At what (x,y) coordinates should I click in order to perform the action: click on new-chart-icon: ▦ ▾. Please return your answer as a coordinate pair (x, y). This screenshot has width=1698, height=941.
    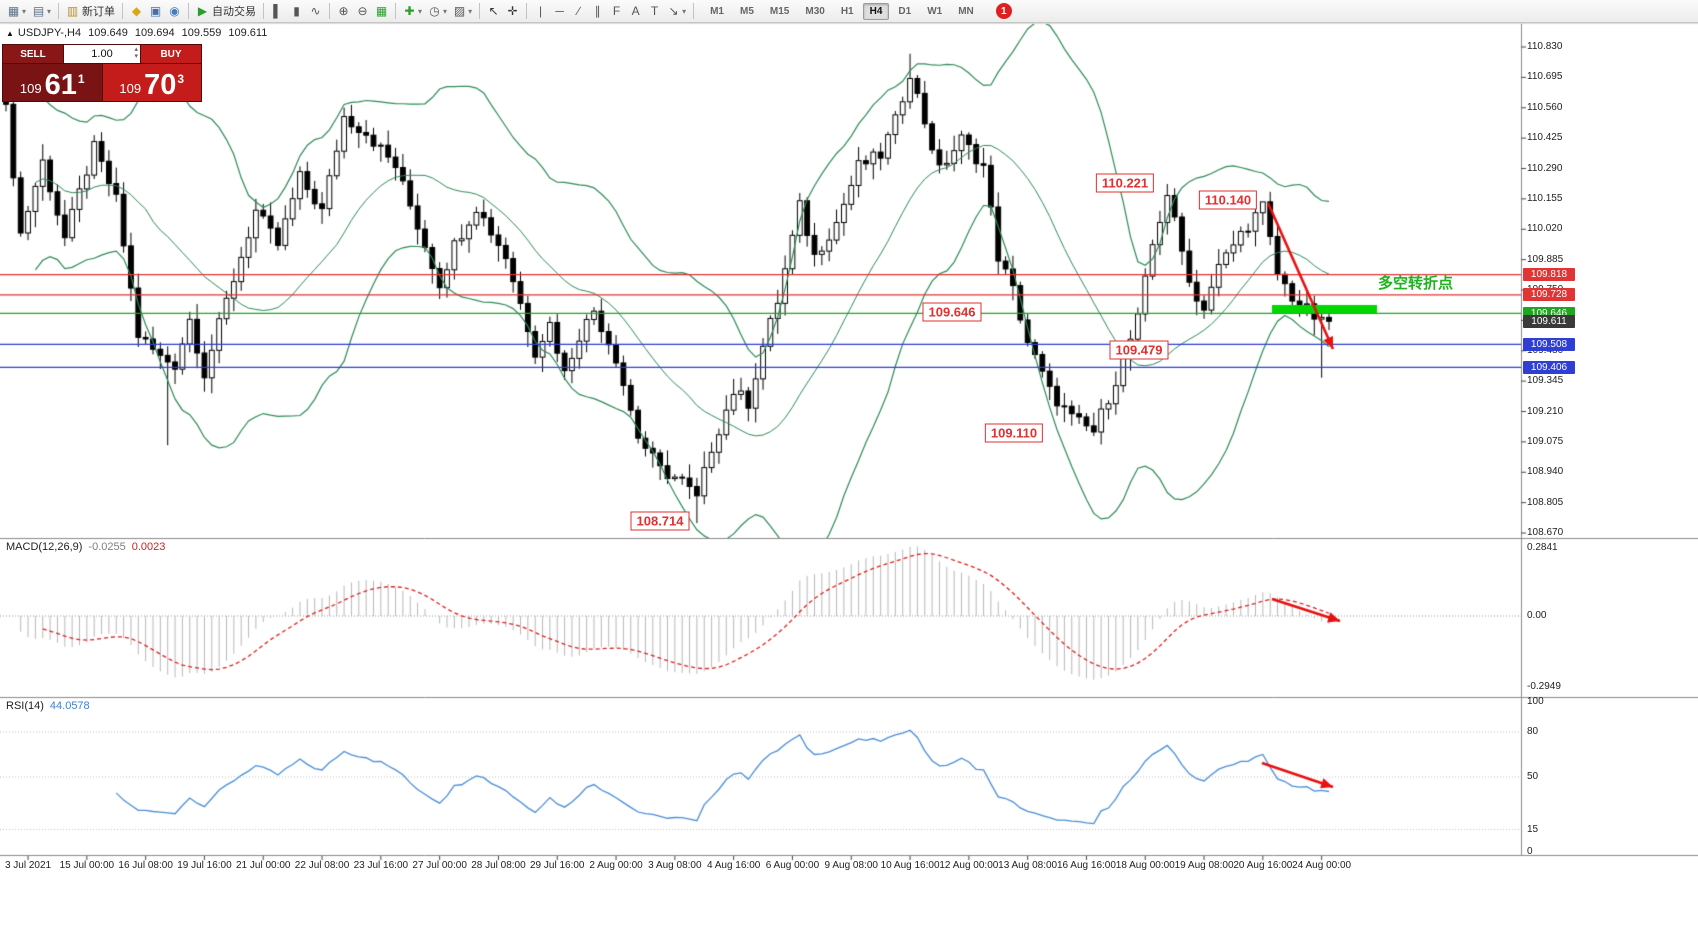
    Looking at the image, I should click on (16, 11).